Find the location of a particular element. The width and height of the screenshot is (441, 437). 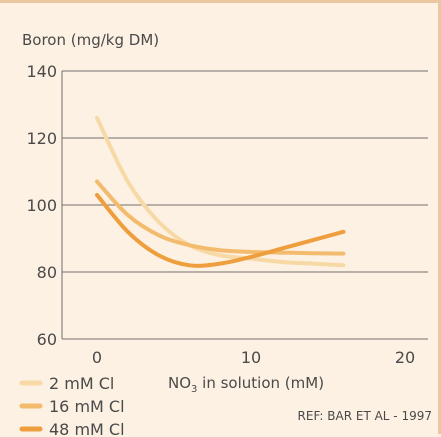

x-tick-label-10: 10 is located at coordinates (251, 357).